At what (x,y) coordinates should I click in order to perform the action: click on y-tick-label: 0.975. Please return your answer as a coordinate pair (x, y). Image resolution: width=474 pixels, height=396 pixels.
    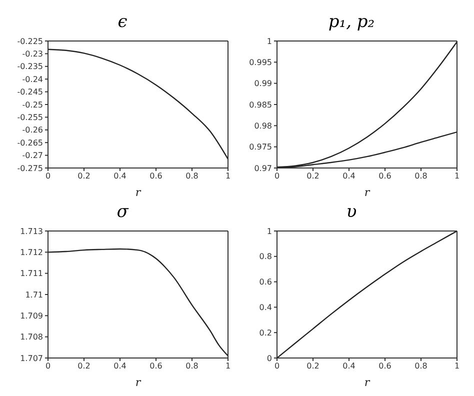
    Looking at the image, I should click on (260, 147).